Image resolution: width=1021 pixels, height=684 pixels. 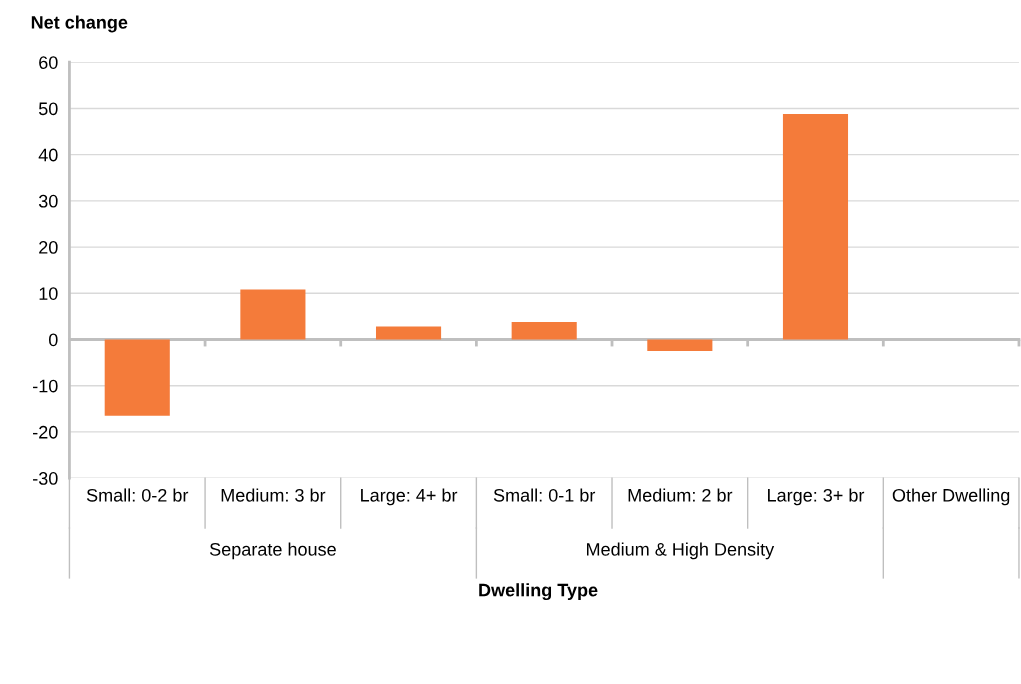 What do you see at coordinates (48, 109) in the screenshot?
I see `y-tick-label: 50` at bounding box center [48, 109].